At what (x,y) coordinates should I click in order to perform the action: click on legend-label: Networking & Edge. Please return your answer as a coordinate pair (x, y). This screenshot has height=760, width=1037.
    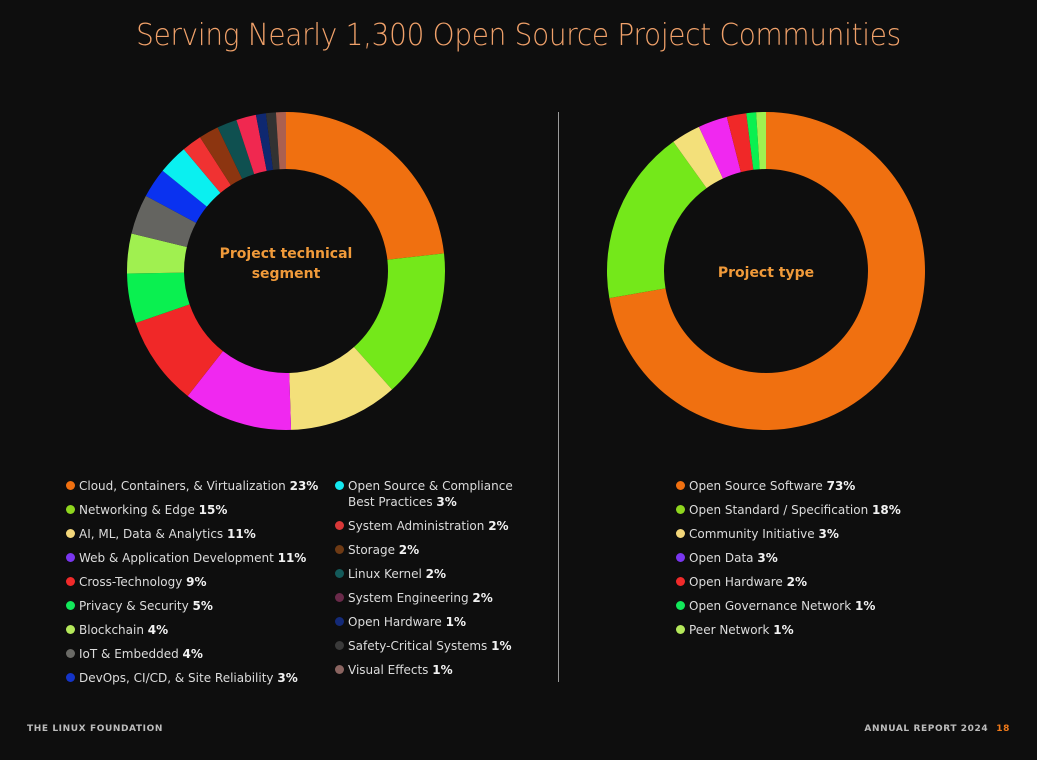
    Looking at the image, I should click on (139, 510).